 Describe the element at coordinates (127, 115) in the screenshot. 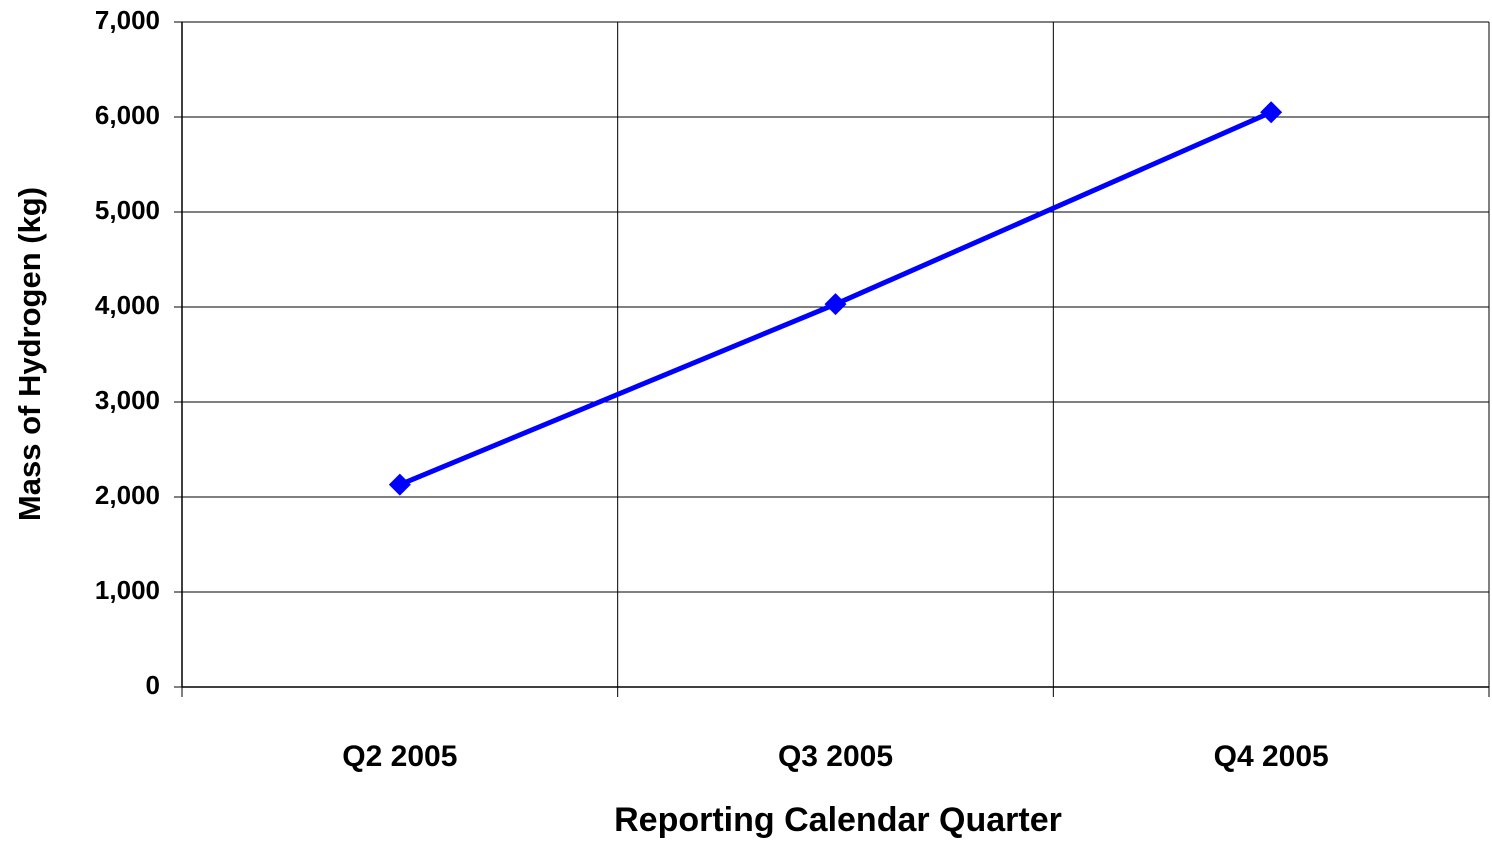

I see `y-tick-label: 6,000` at that location.